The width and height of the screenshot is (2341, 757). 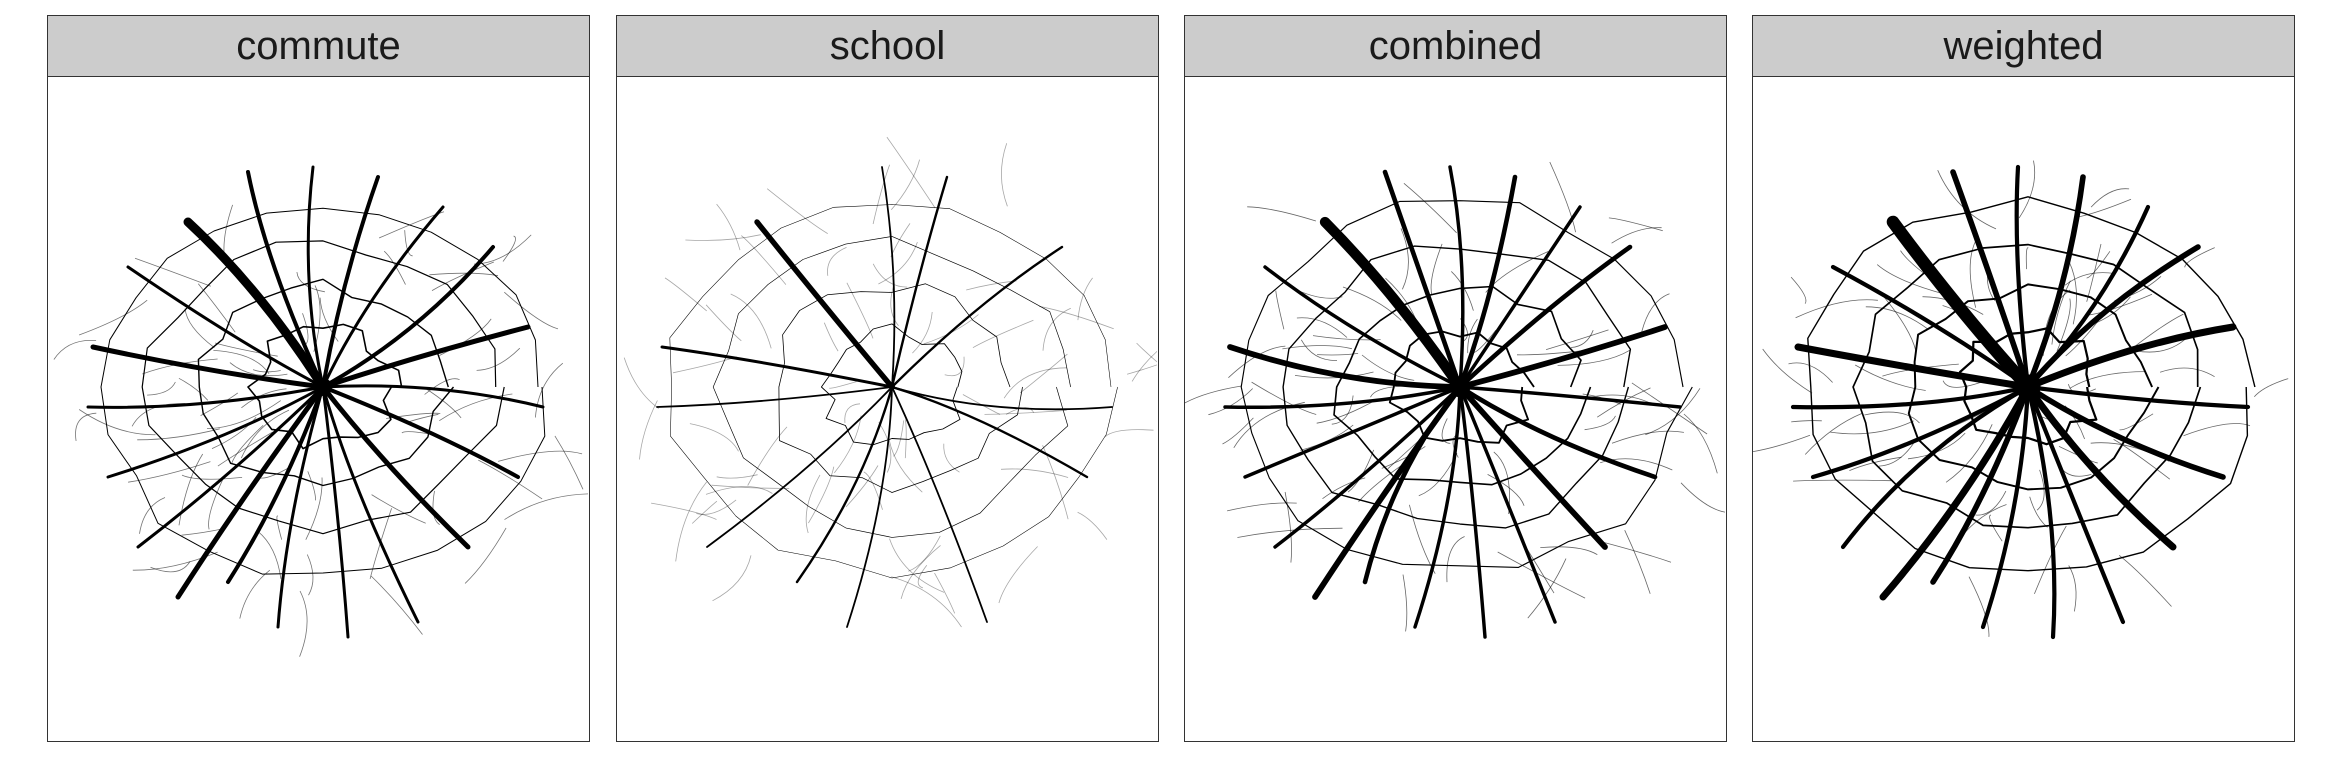 What do you see at coordinates (318, 45) in the screenshot?
I see `facet-label-commute: commute` at bounding box center [318, 45].